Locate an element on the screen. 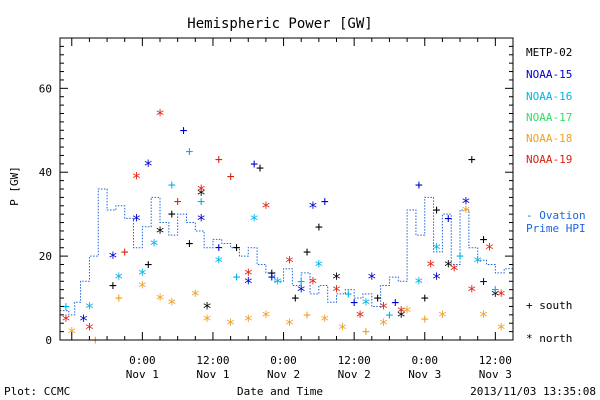  chart-title: Hemispheric Power [GW] is located at coordinates (279, 24).